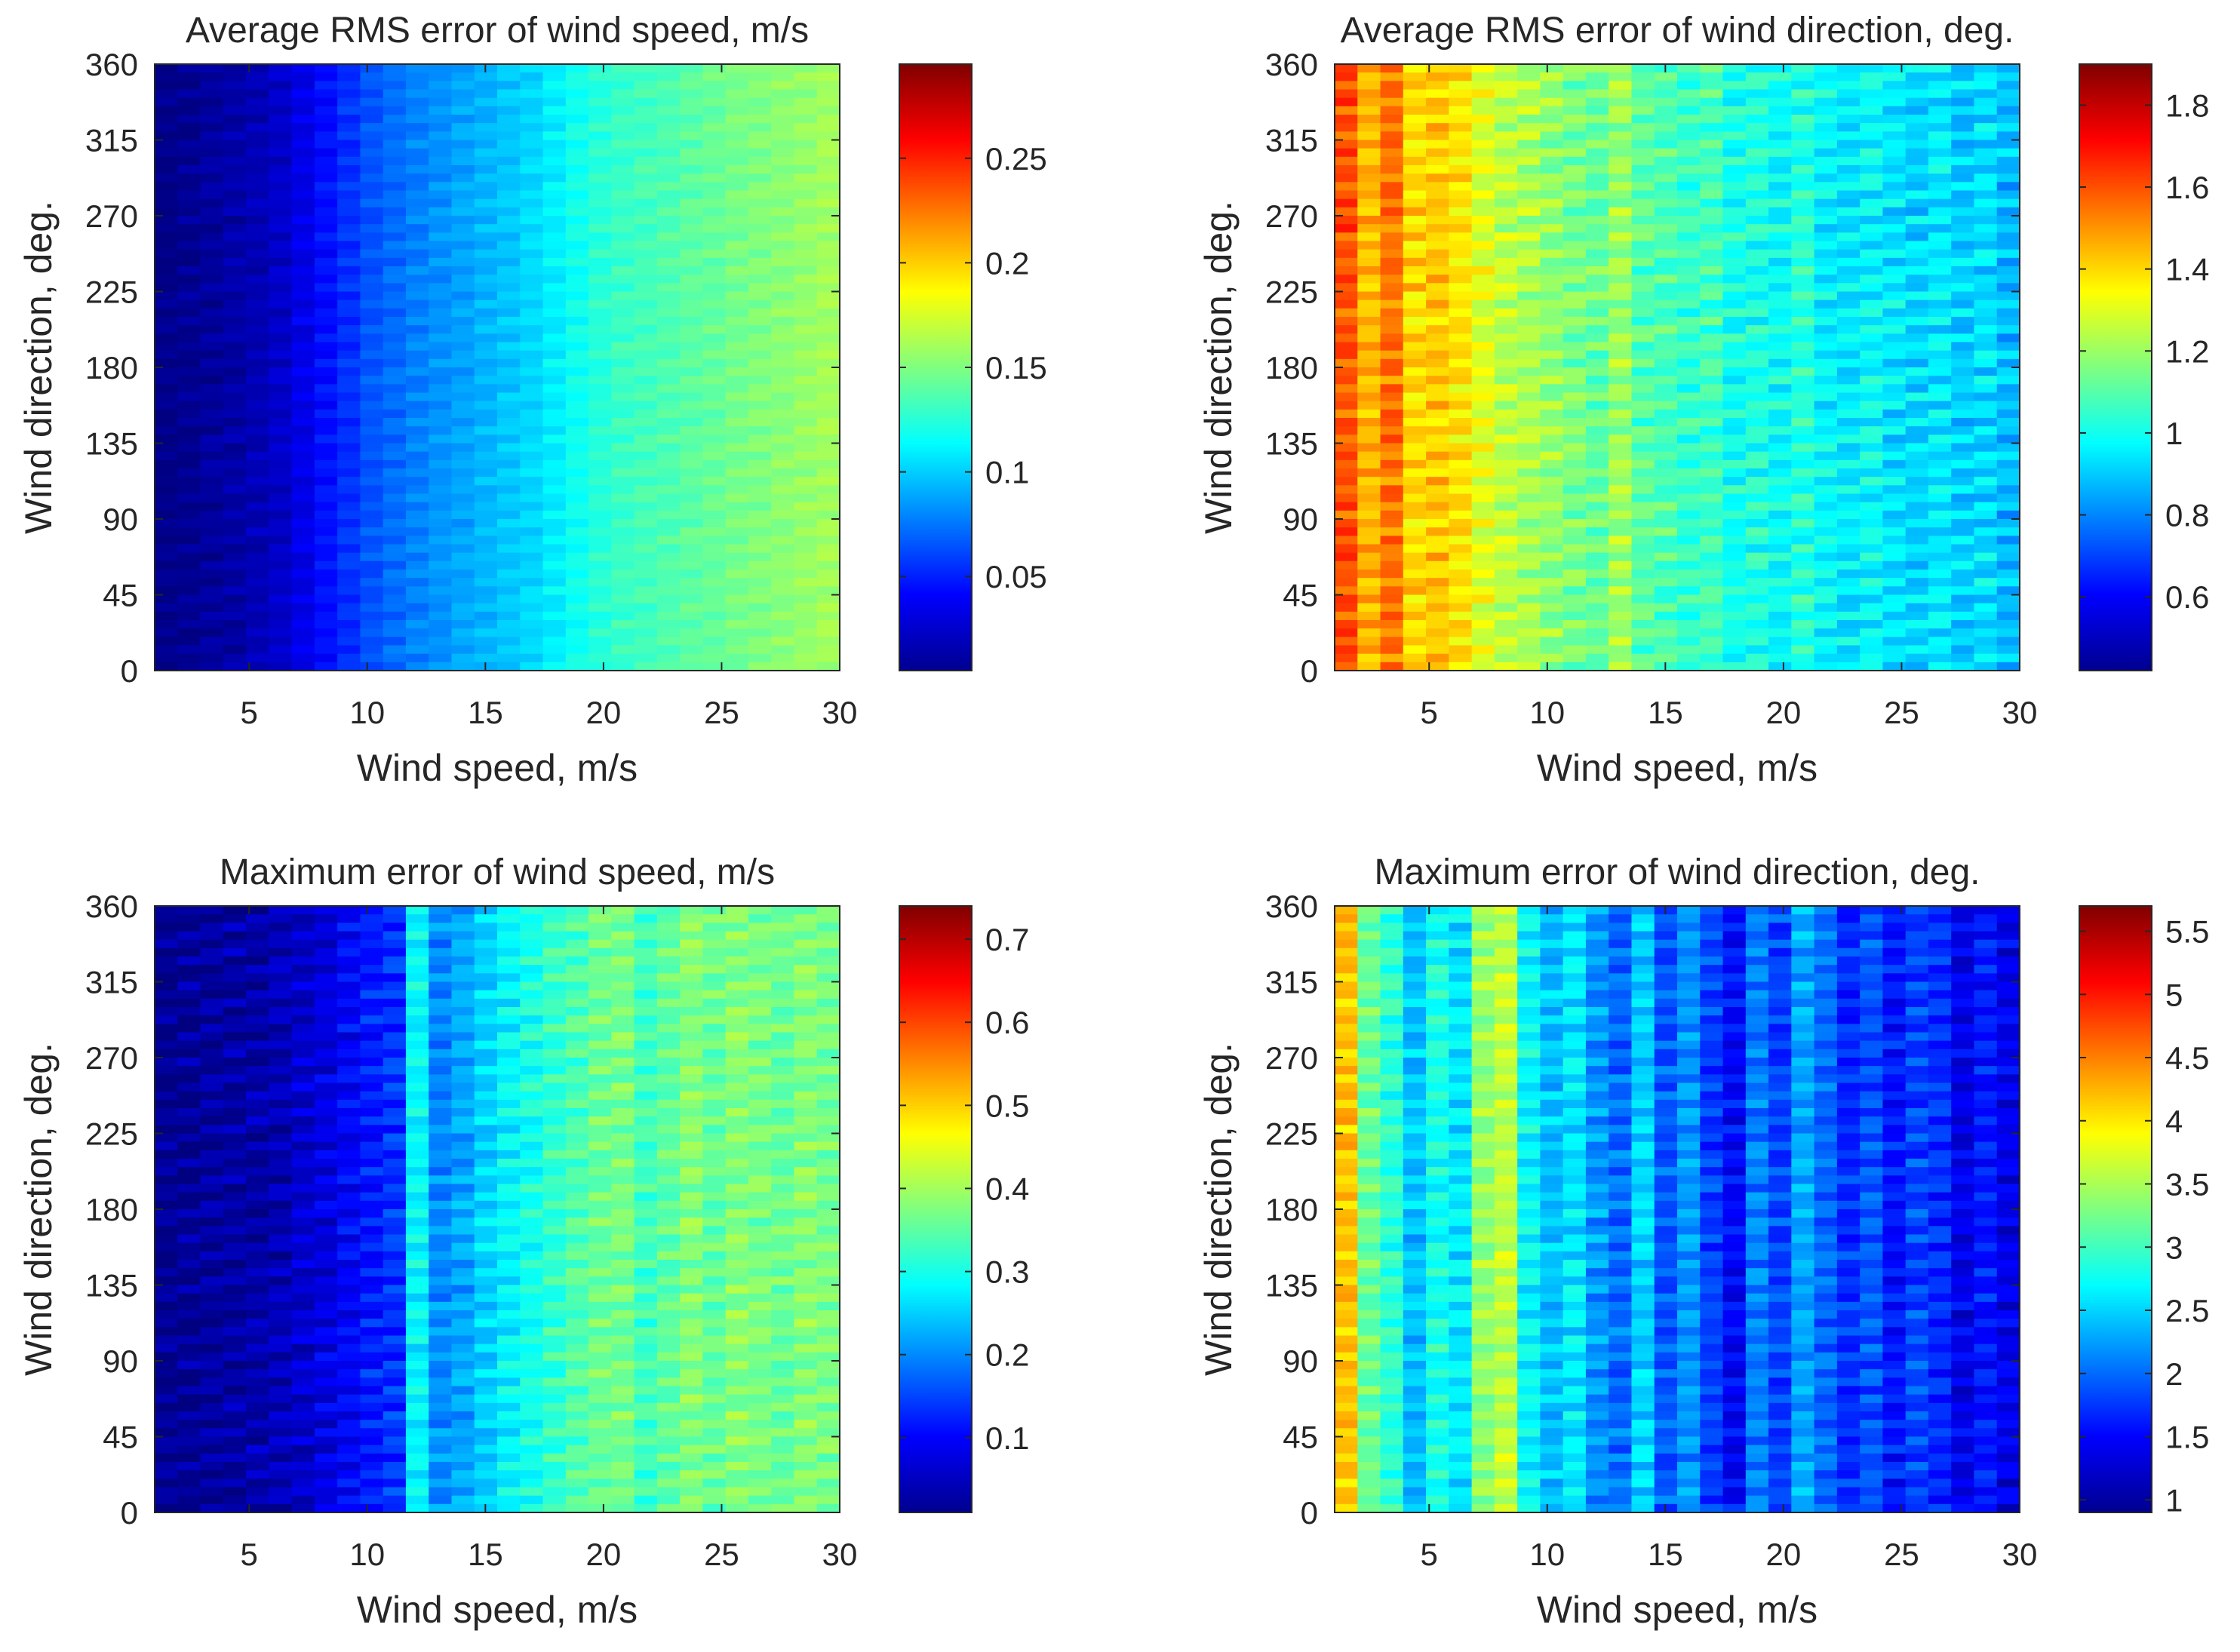 This screenshot has width=2240, height=1652. I want to click on colorbar-tick-label: 0.8, so click(2187, 515).